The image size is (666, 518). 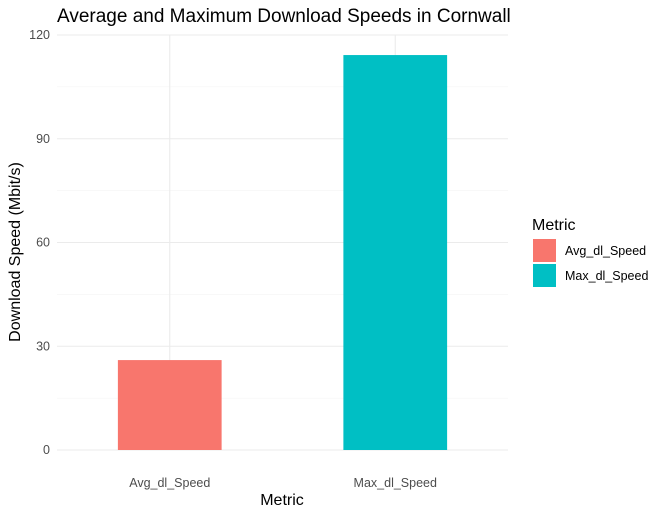 What do you see at coordinates (606, 276) in the screenshot?
I see `legend-label: Max_dl_Speed` at bounding box center [606, 276].